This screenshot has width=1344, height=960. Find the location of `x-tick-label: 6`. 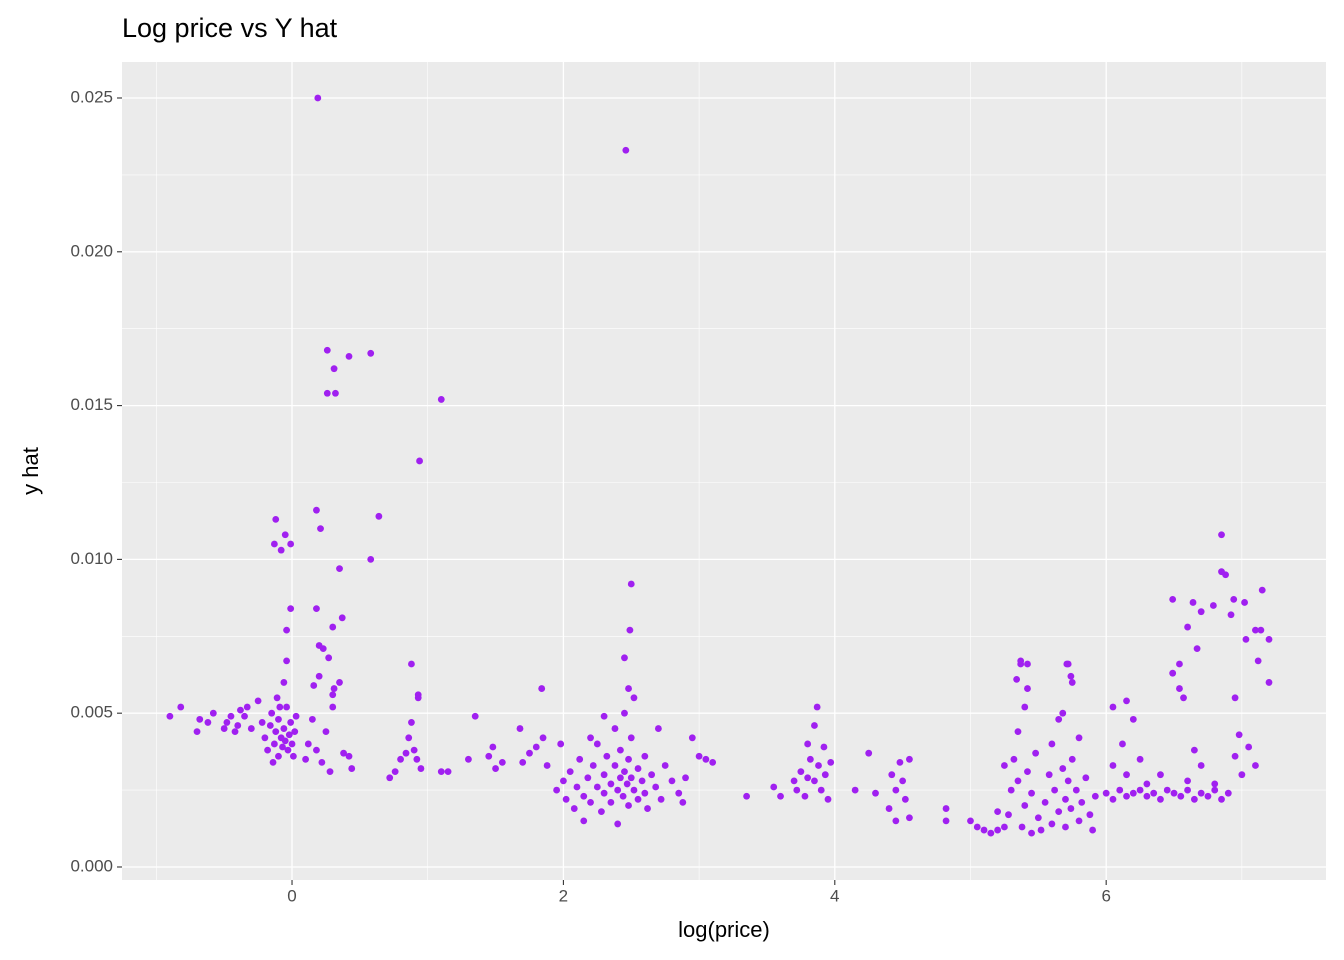

x-tick-label: 6 is located at coordinates (1105, 895).